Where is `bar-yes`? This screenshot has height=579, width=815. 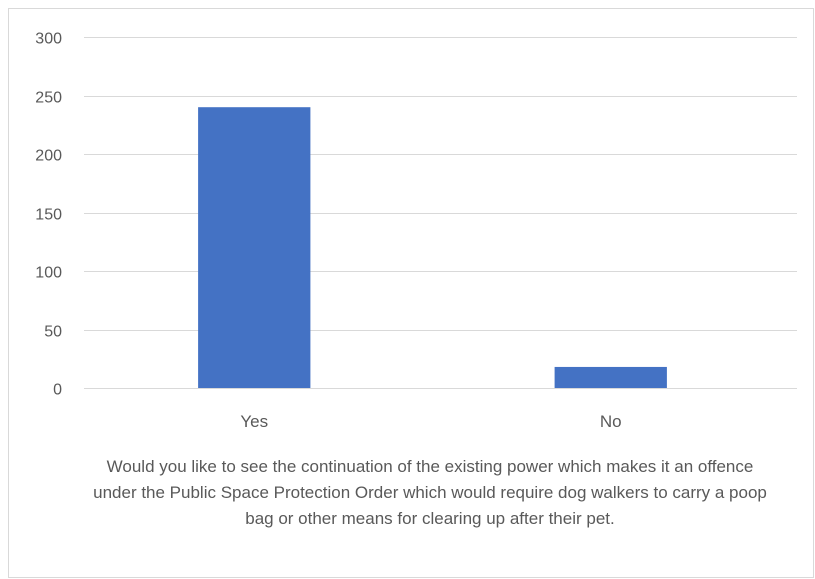
bar-yes is located at coordinates (254, 247).